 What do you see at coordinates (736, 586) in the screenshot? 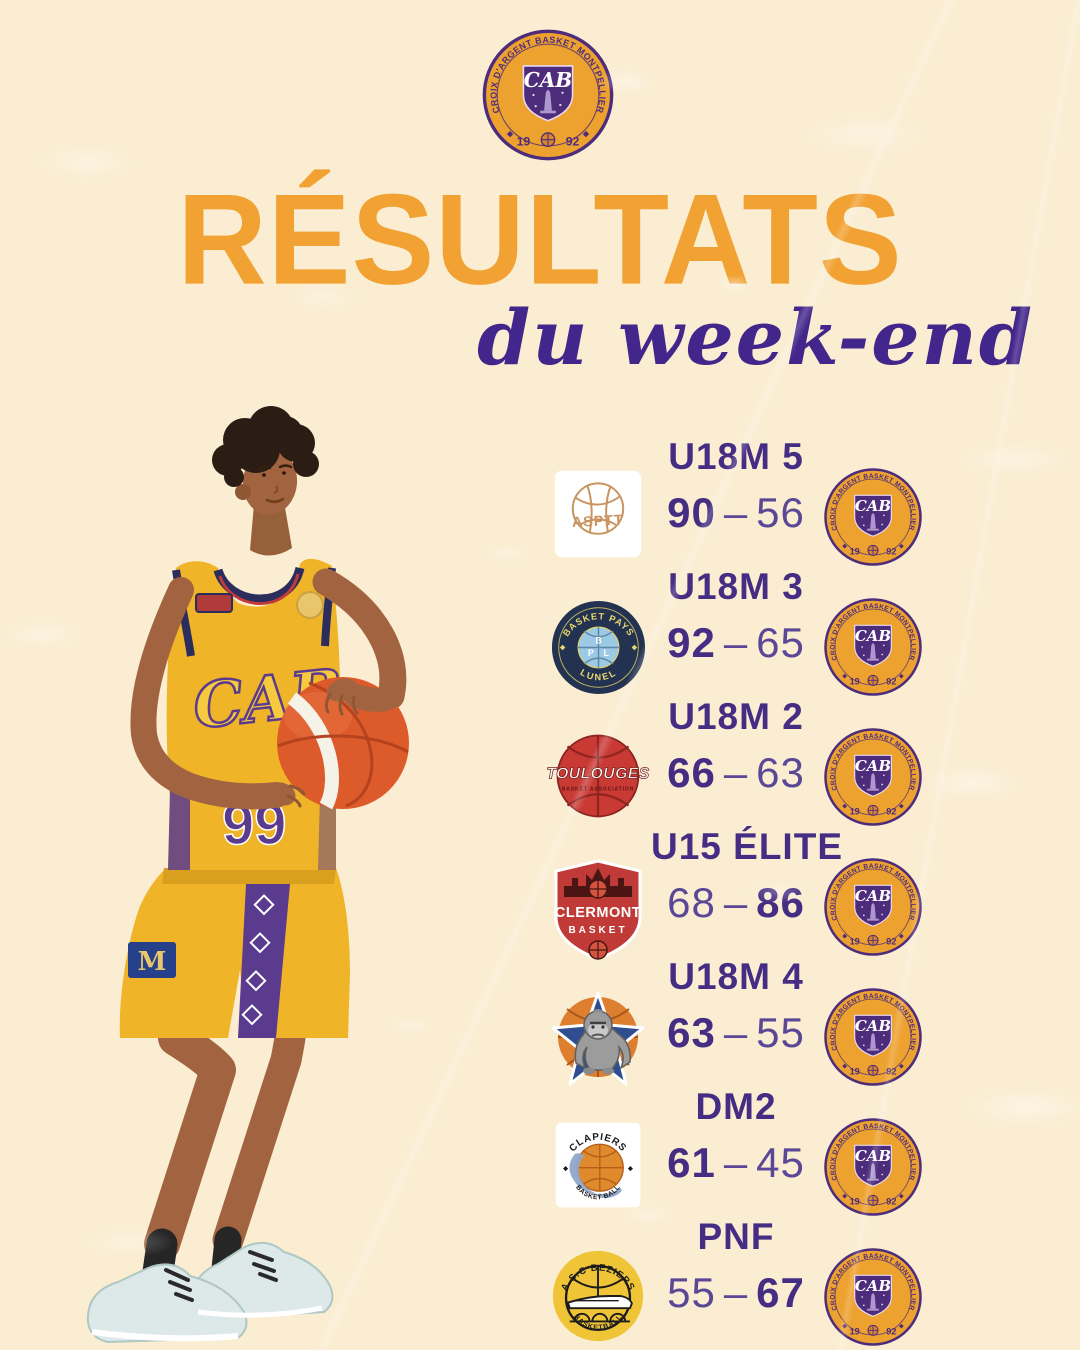
I see `category-label: U18M 3` at bounding box center [736, 586].